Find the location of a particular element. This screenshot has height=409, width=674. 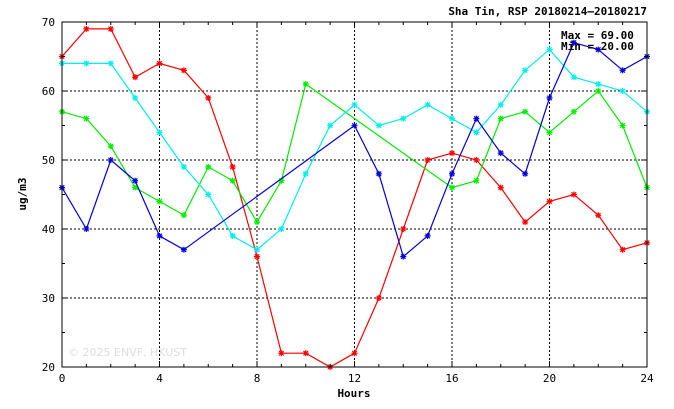

x-tick-label: 20 is located at coordinates (549, 378).